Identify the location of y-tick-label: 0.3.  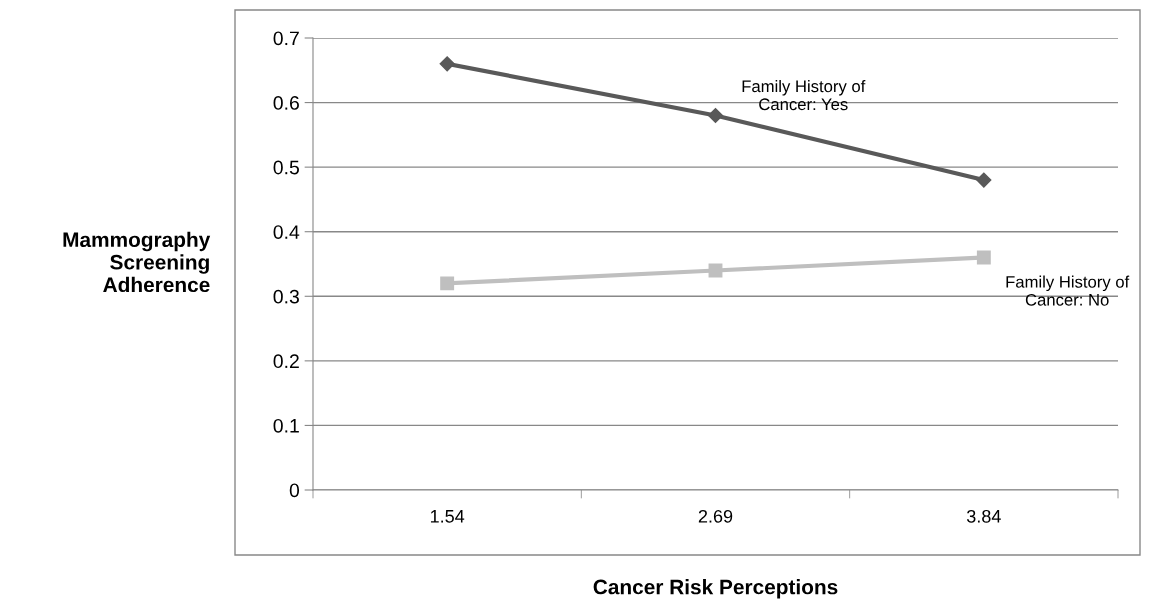
(286, 296).